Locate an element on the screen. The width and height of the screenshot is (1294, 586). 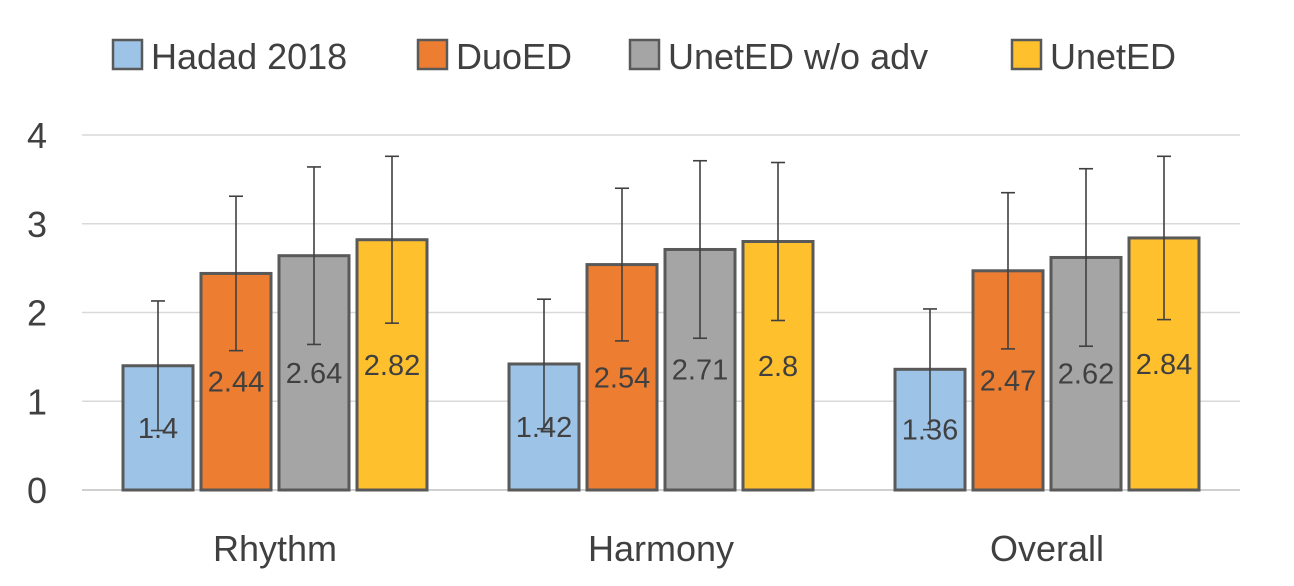
error-bar-rhythm-uneted-w-o-adv is located at coordinates (314, 256).